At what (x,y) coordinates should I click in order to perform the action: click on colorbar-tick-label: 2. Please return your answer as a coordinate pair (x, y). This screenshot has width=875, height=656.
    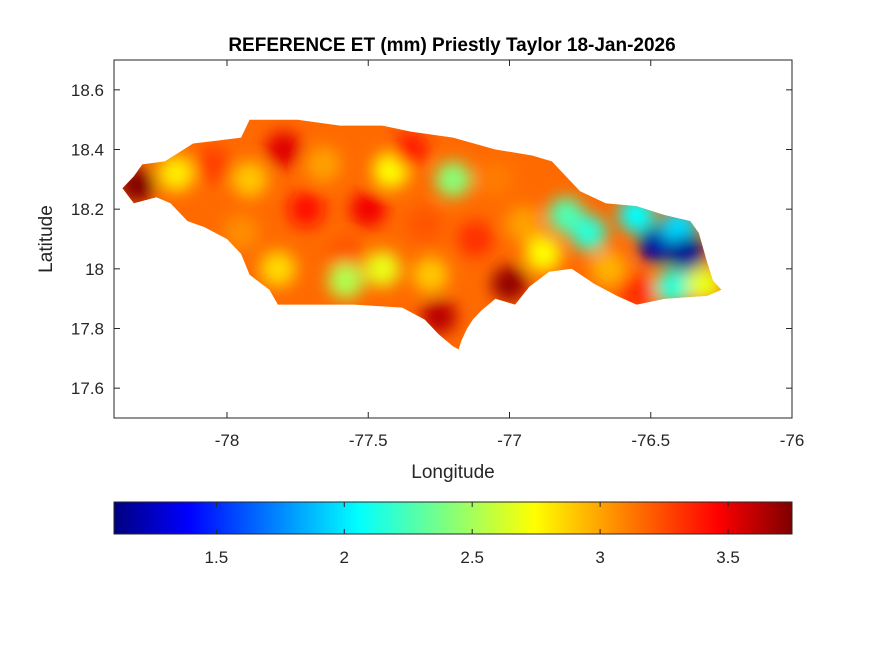
    Looking at the image, I should click on (344, 557).